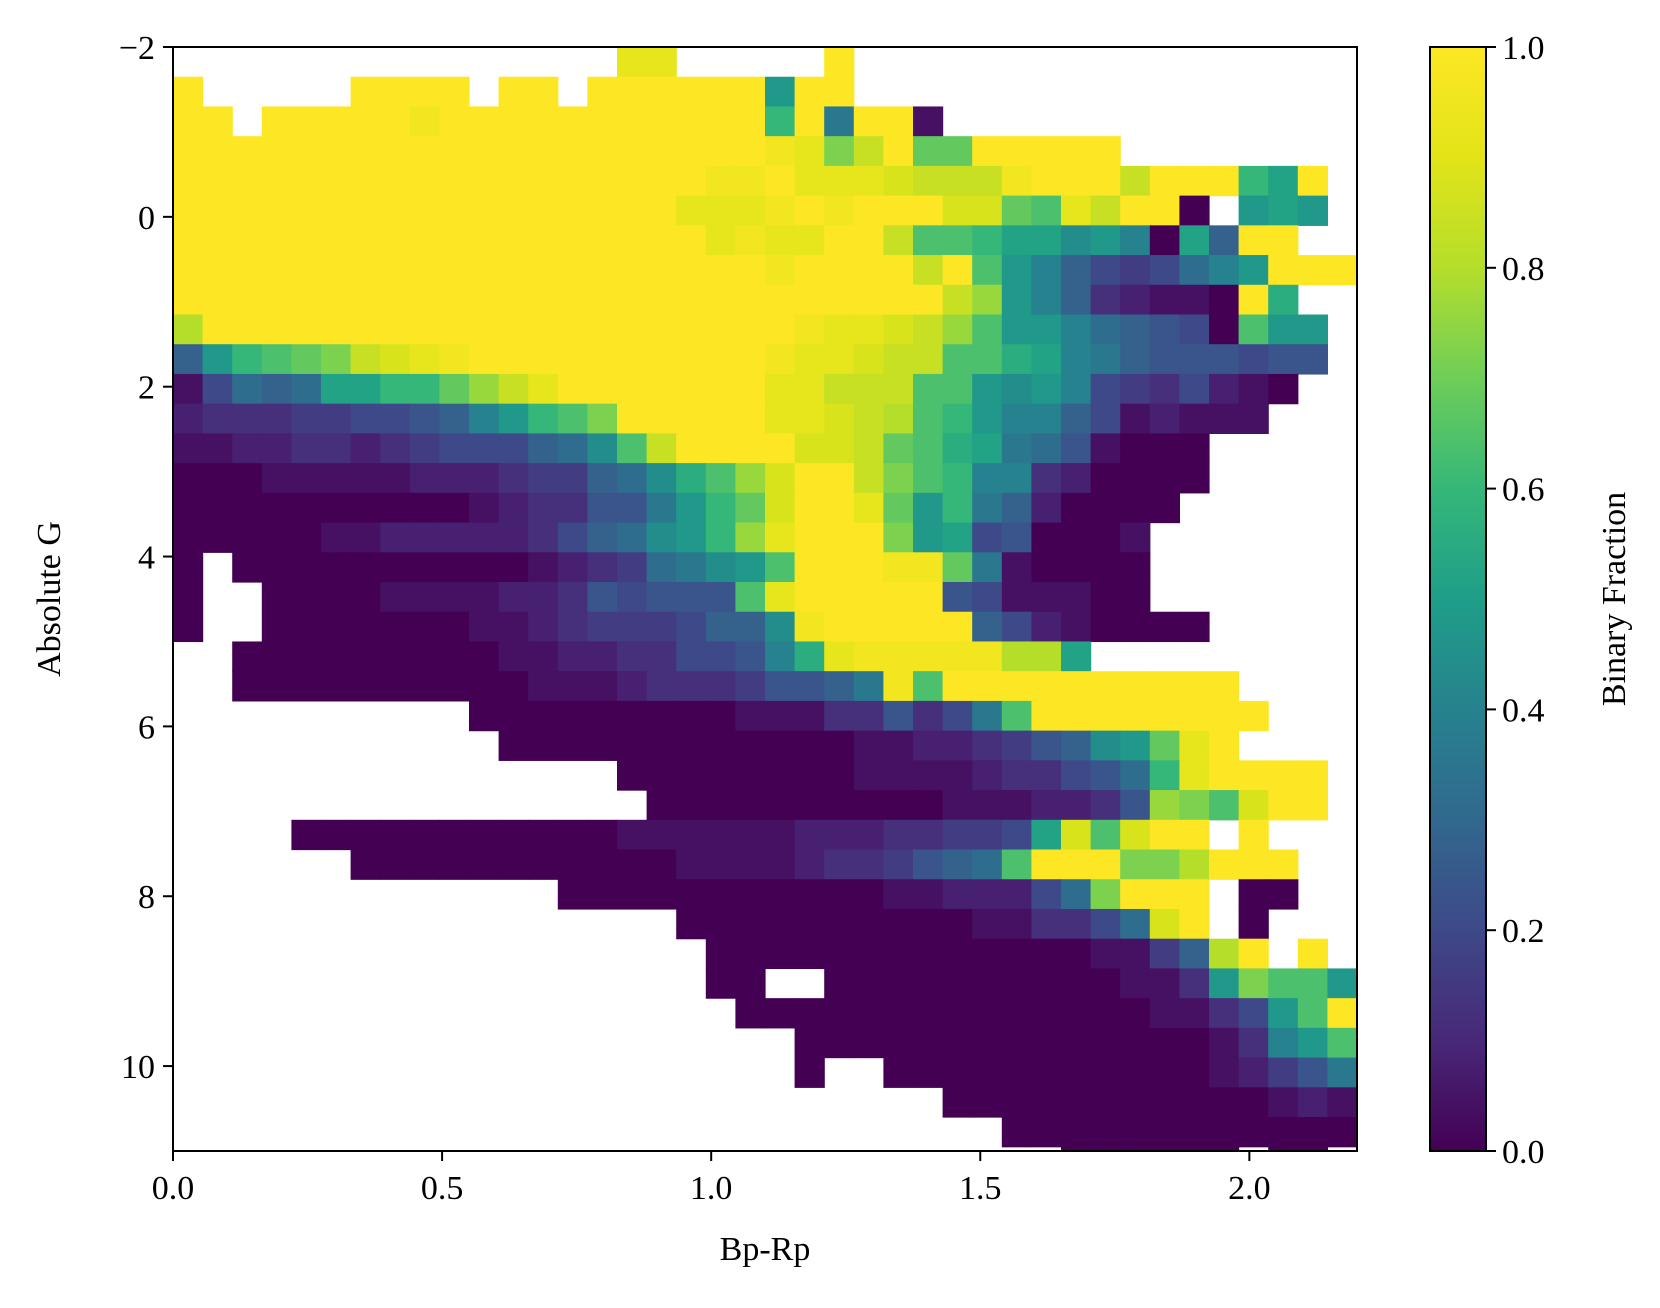 Image resolution: width=1660 pixels, height=1308 pixels. What do you see at coordinates (173, 1188) in the screenshot?
I see `x-tick-label: 0.0` at bounding box center [173, 1188].